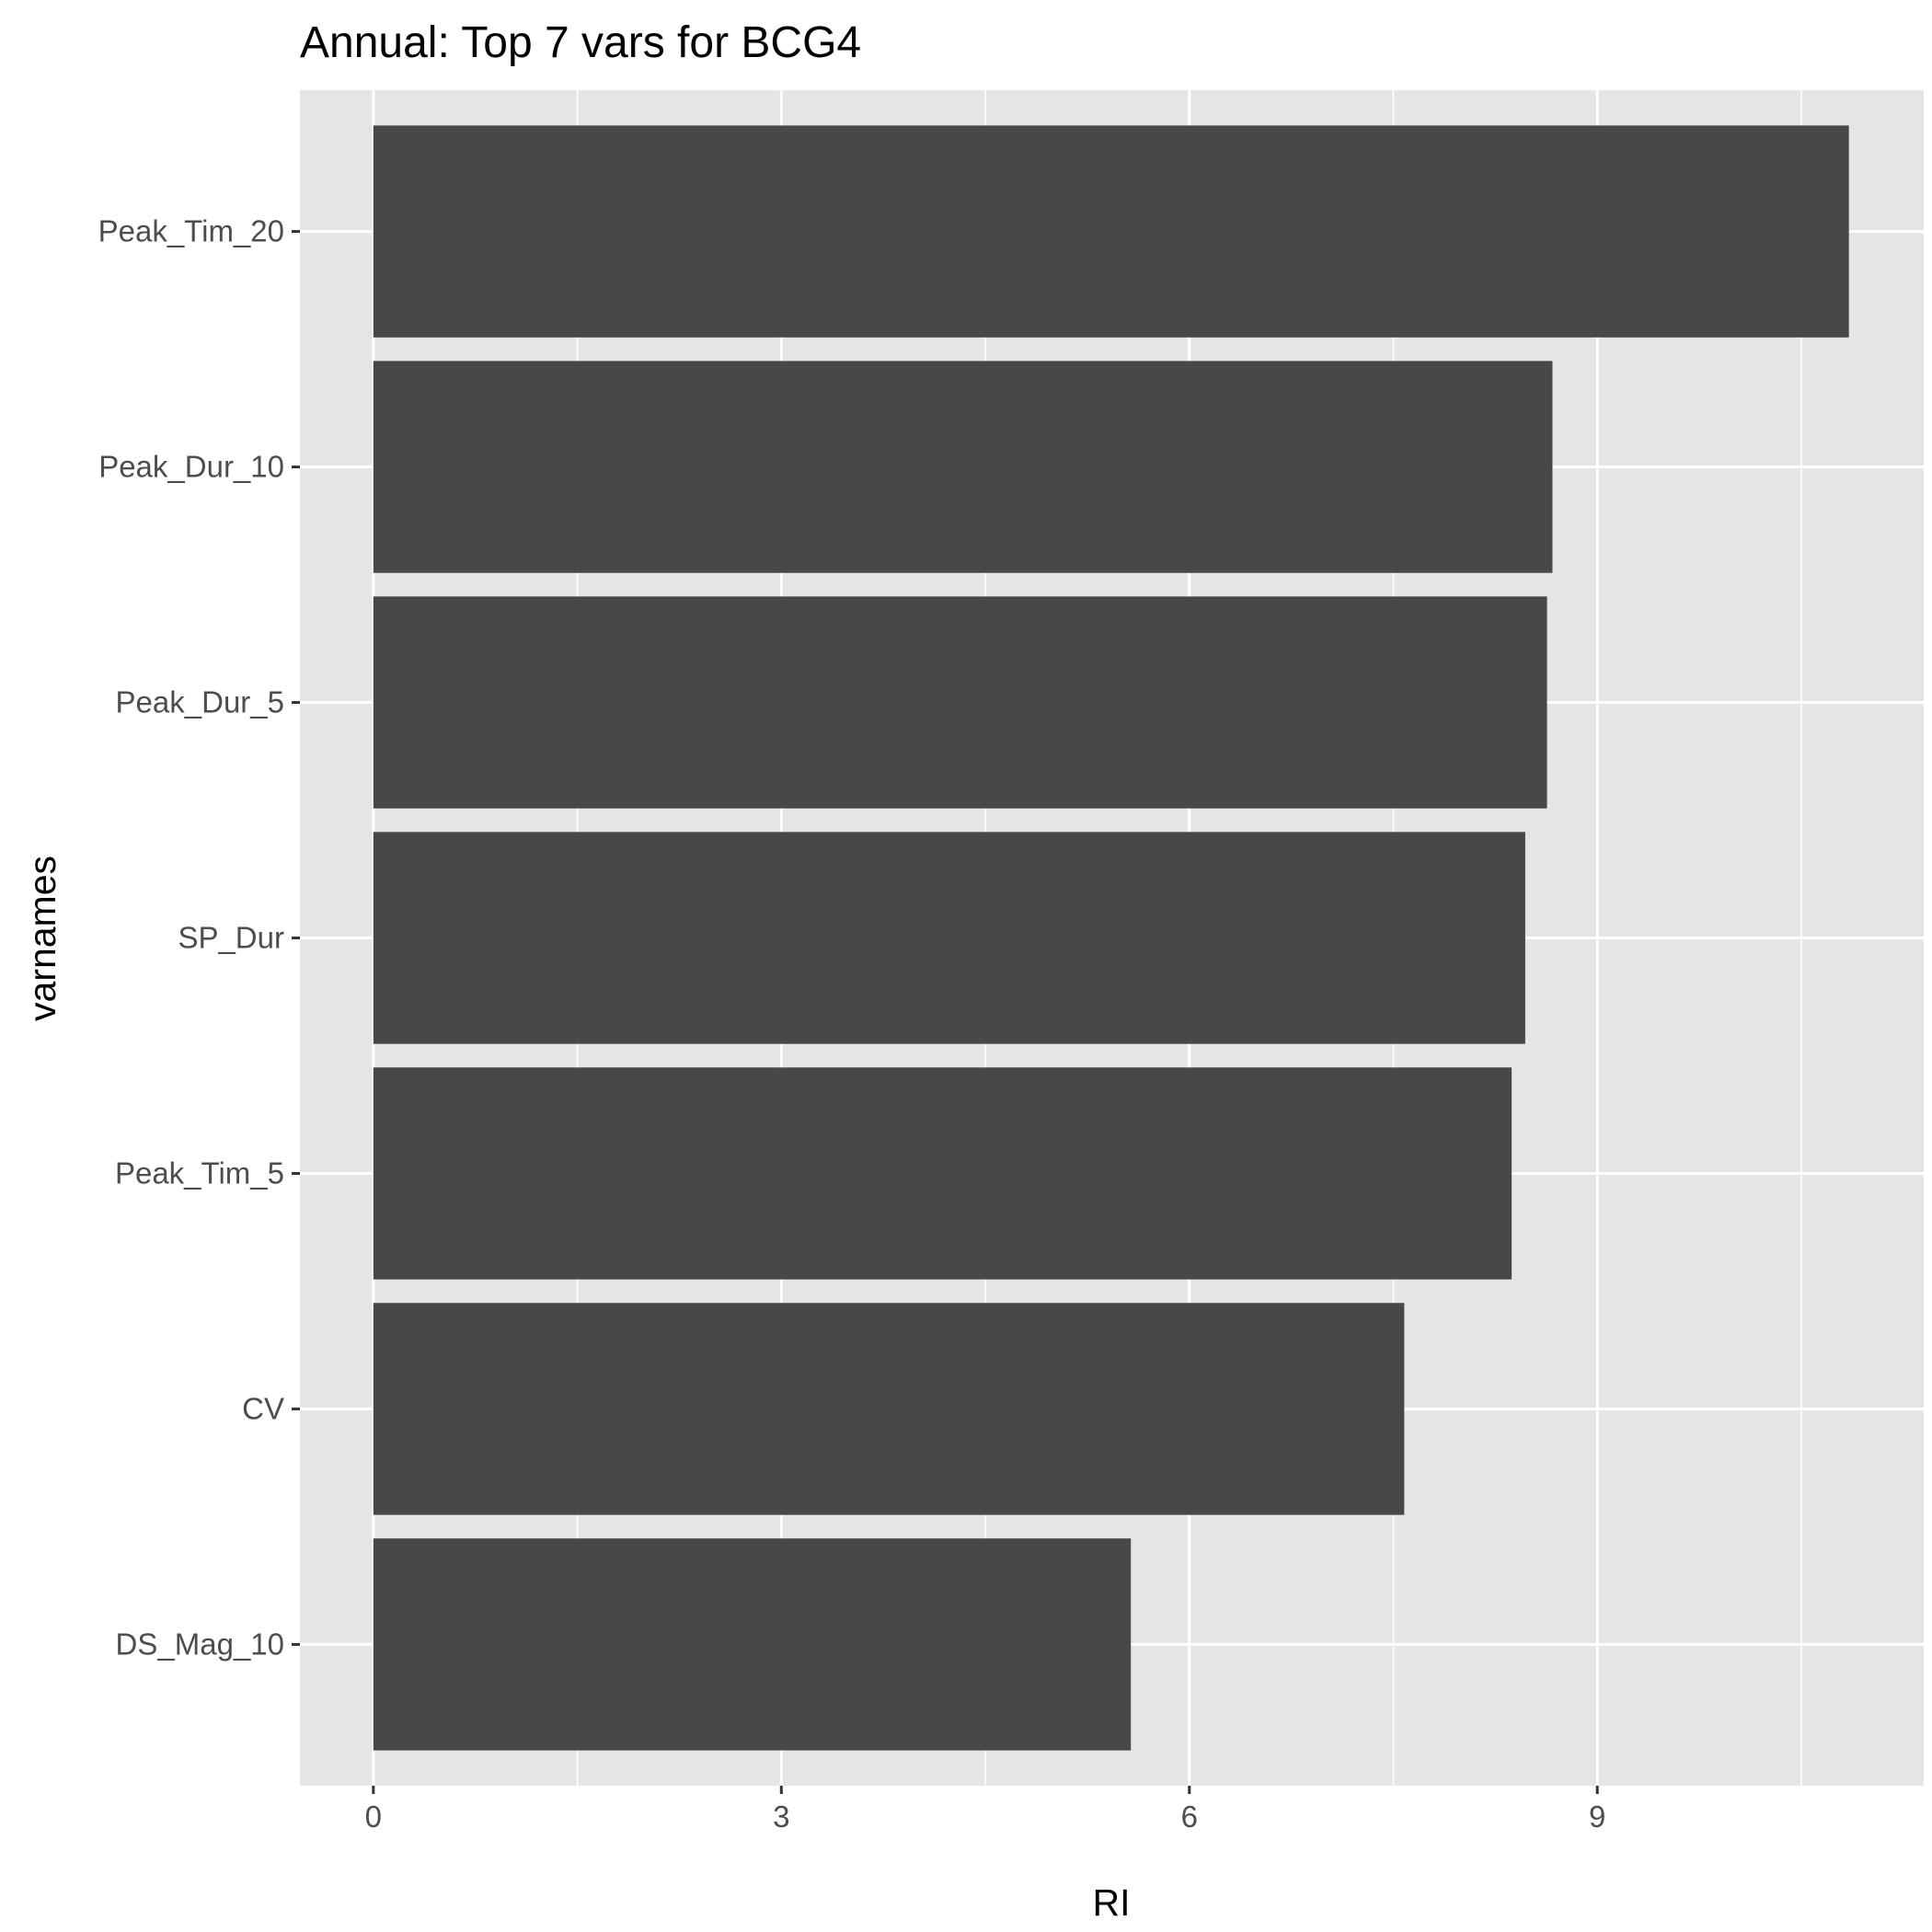 Image resolution: width=1932 pixels, height=1932 pixels. What do you see at coordinates (580, 42) in the screenshot?
I see `chart-title: Annual: Top 7 vars for BCG4` at bounding box center [580, 42].